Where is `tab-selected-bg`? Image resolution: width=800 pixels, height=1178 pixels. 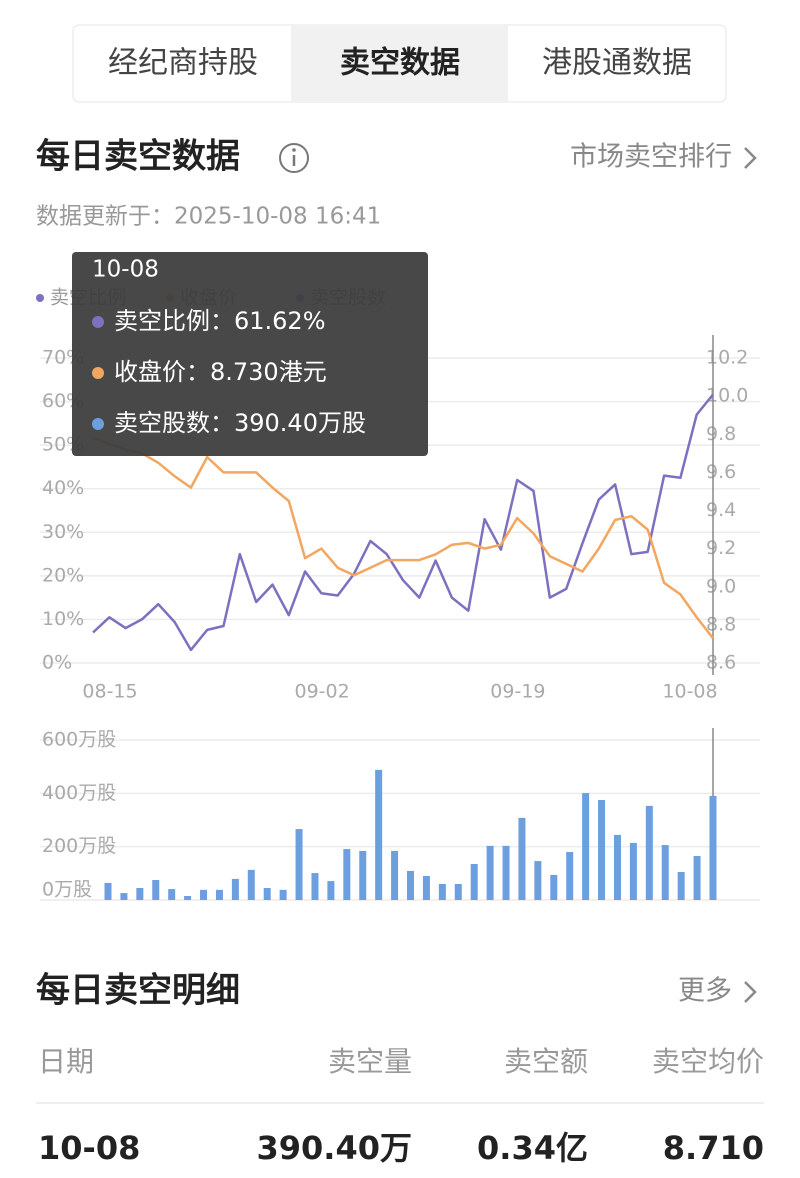 tab-selected-bg is located at coordinates (399, 63).